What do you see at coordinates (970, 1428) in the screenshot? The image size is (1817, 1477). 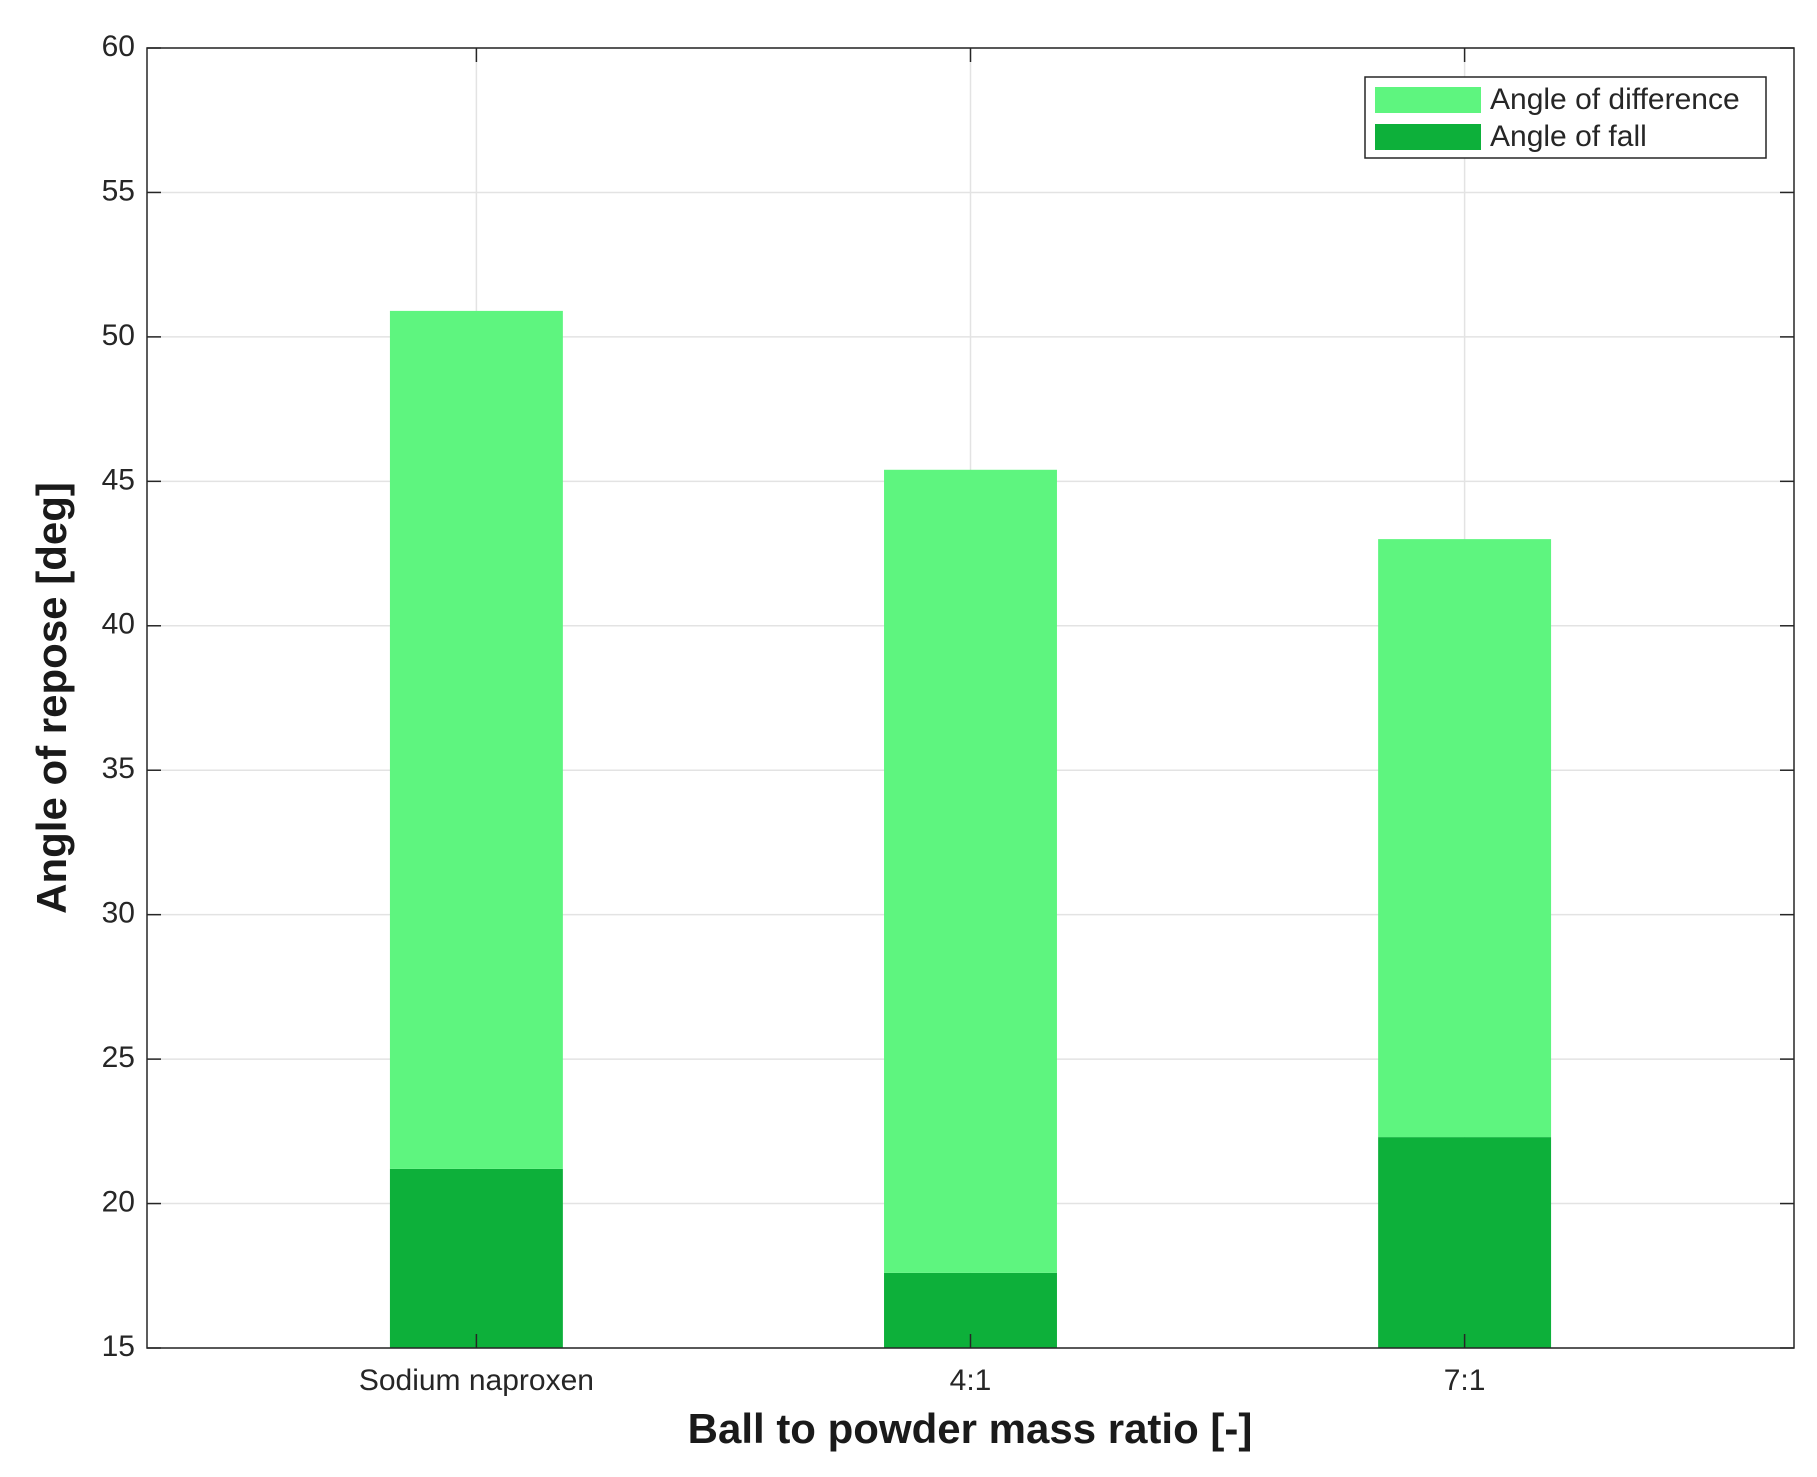 I see `x-axis-label: Ball to powder mass ratio [-]` at bounding box center [970, 1428].